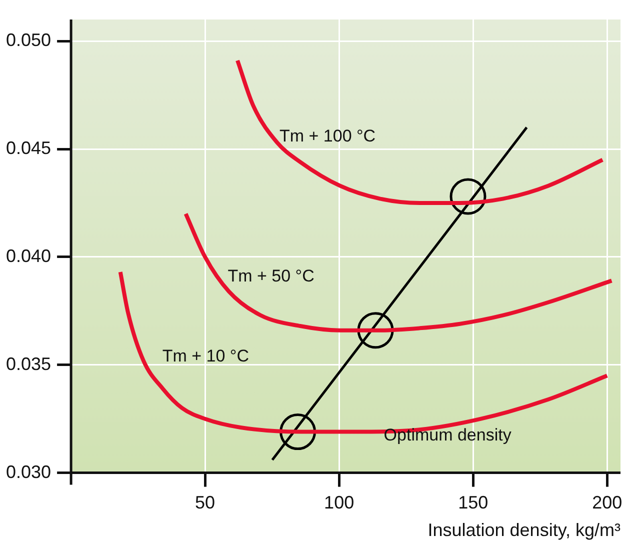  What do you see at coordinates (205, 502) in the screenshot?
I see `x-tick-label: 50` at bounding box center [205, 502].